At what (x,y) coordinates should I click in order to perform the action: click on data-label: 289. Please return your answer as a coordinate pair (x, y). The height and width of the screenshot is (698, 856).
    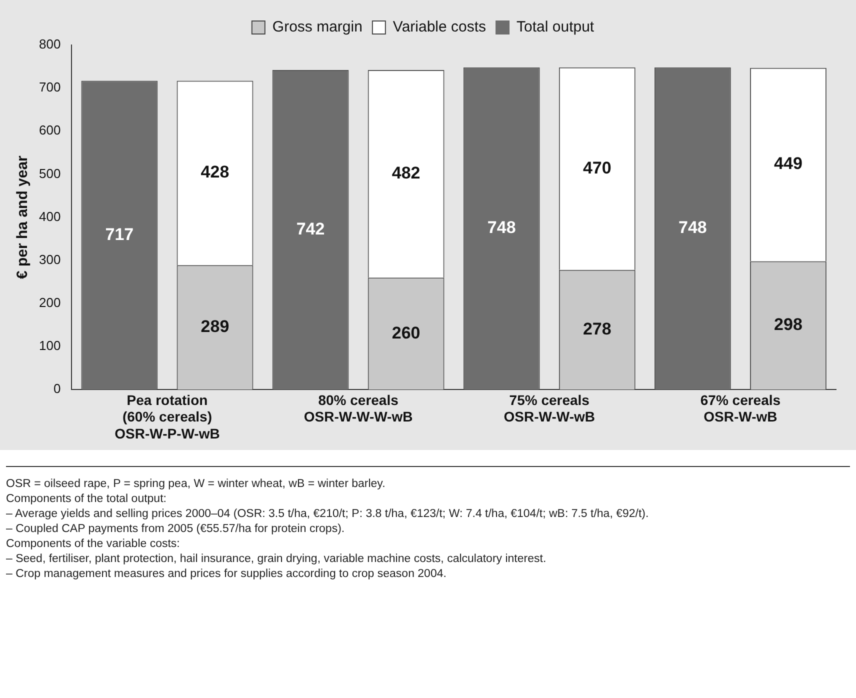
    Looking at the image, I should click on (215, 326).